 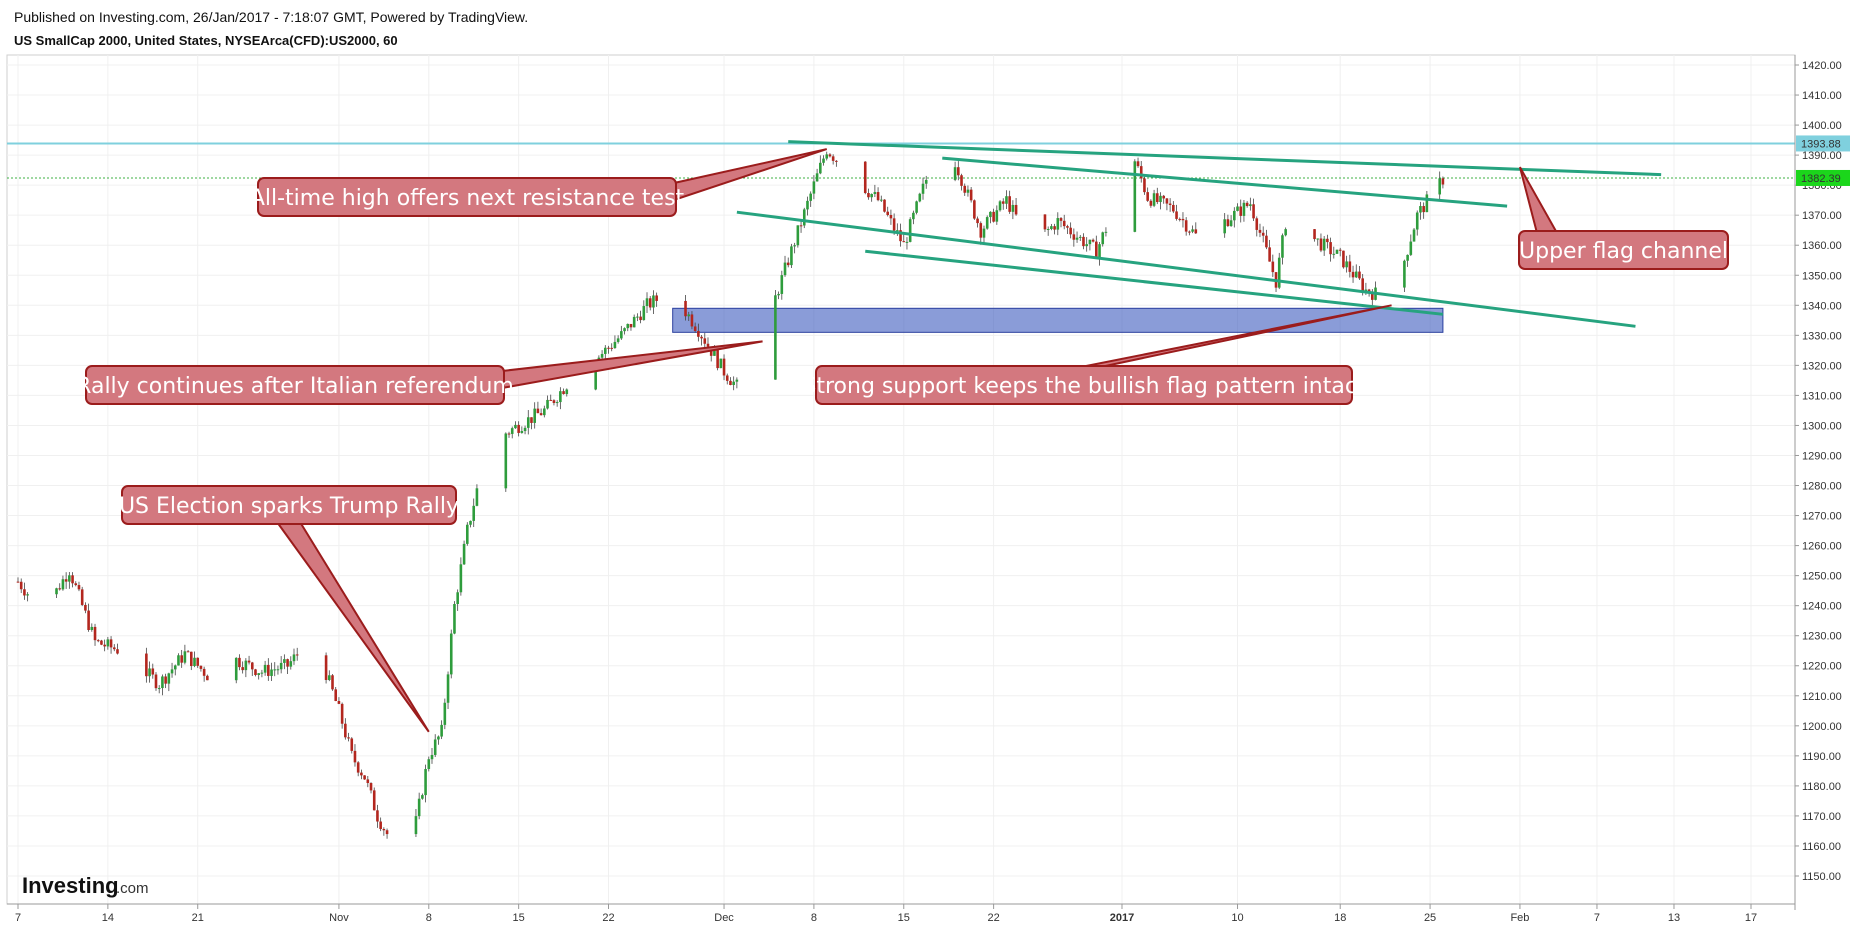 I want to click on y-tick-label: 1200.00, so click(x=1822, y=727).